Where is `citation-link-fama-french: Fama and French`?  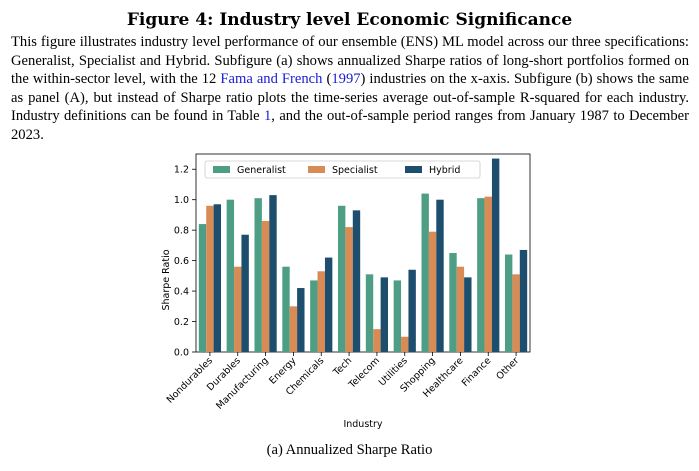
citation-link-fama-french: Fama and French is located at coordinates (271, 79).